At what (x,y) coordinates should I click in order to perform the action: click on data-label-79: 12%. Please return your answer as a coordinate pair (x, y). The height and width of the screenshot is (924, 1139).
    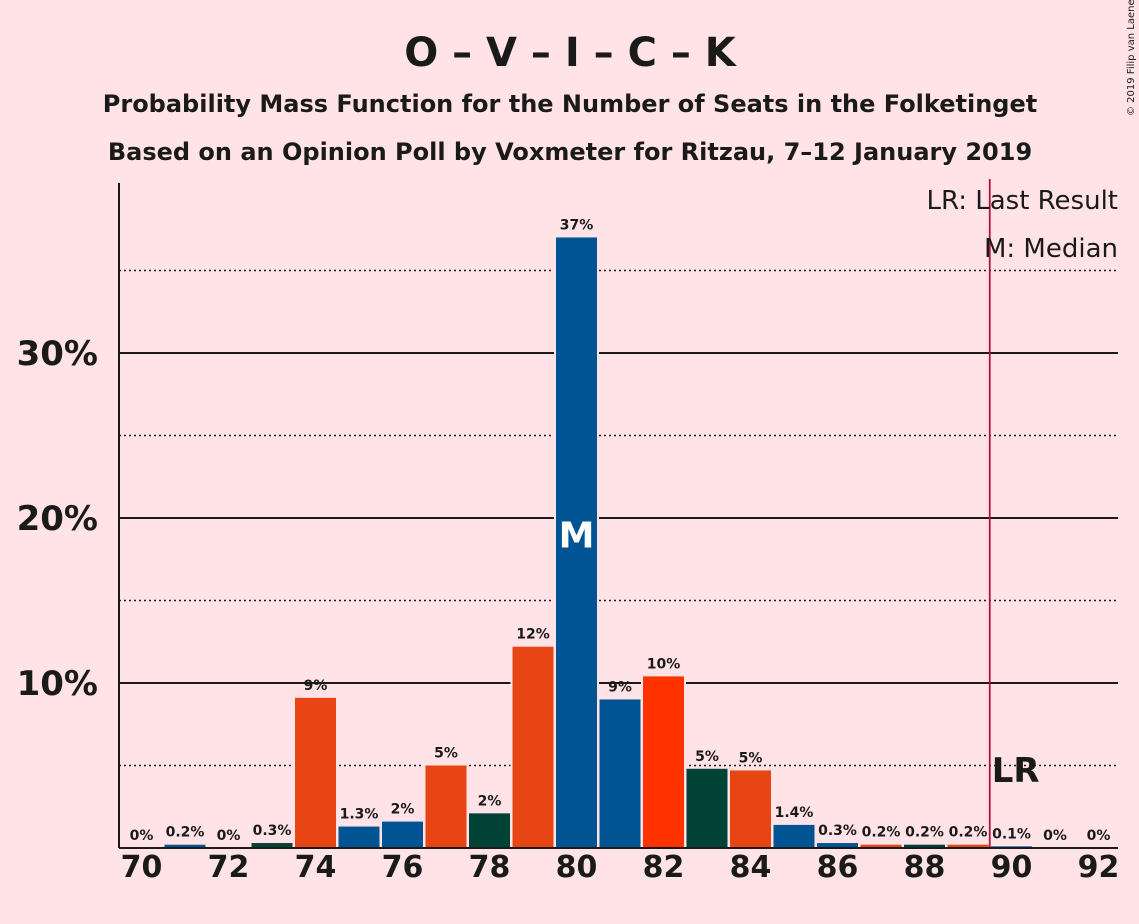
    Looking at the image, I should click on (533, 635).